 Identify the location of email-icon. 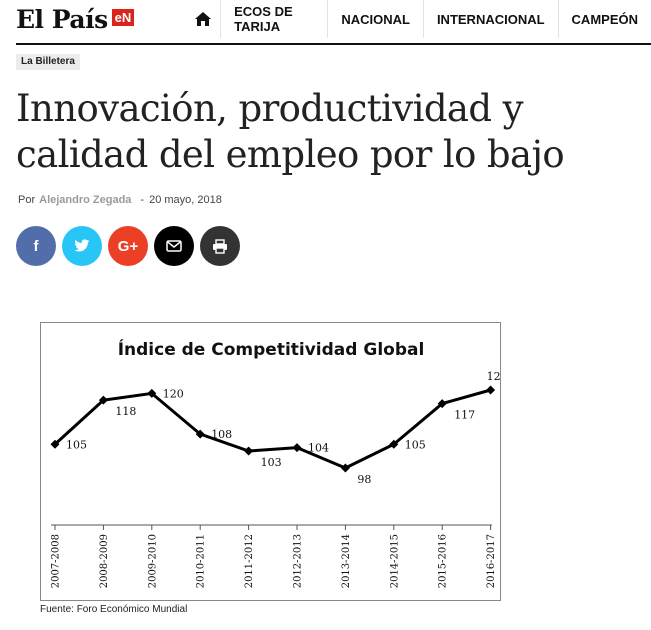
(174, 246).